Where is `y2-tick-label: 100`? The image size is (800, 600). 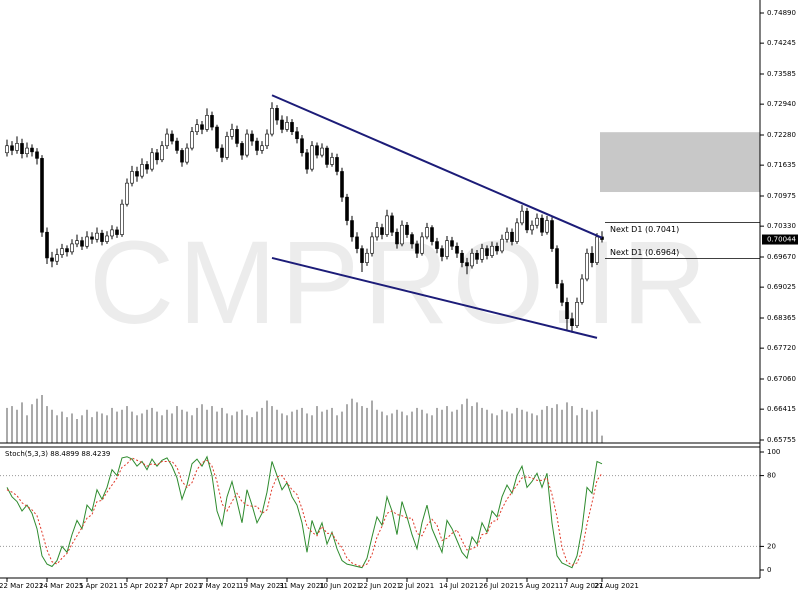 y2-tick-label: 100 is located at coordinates (773, 452).